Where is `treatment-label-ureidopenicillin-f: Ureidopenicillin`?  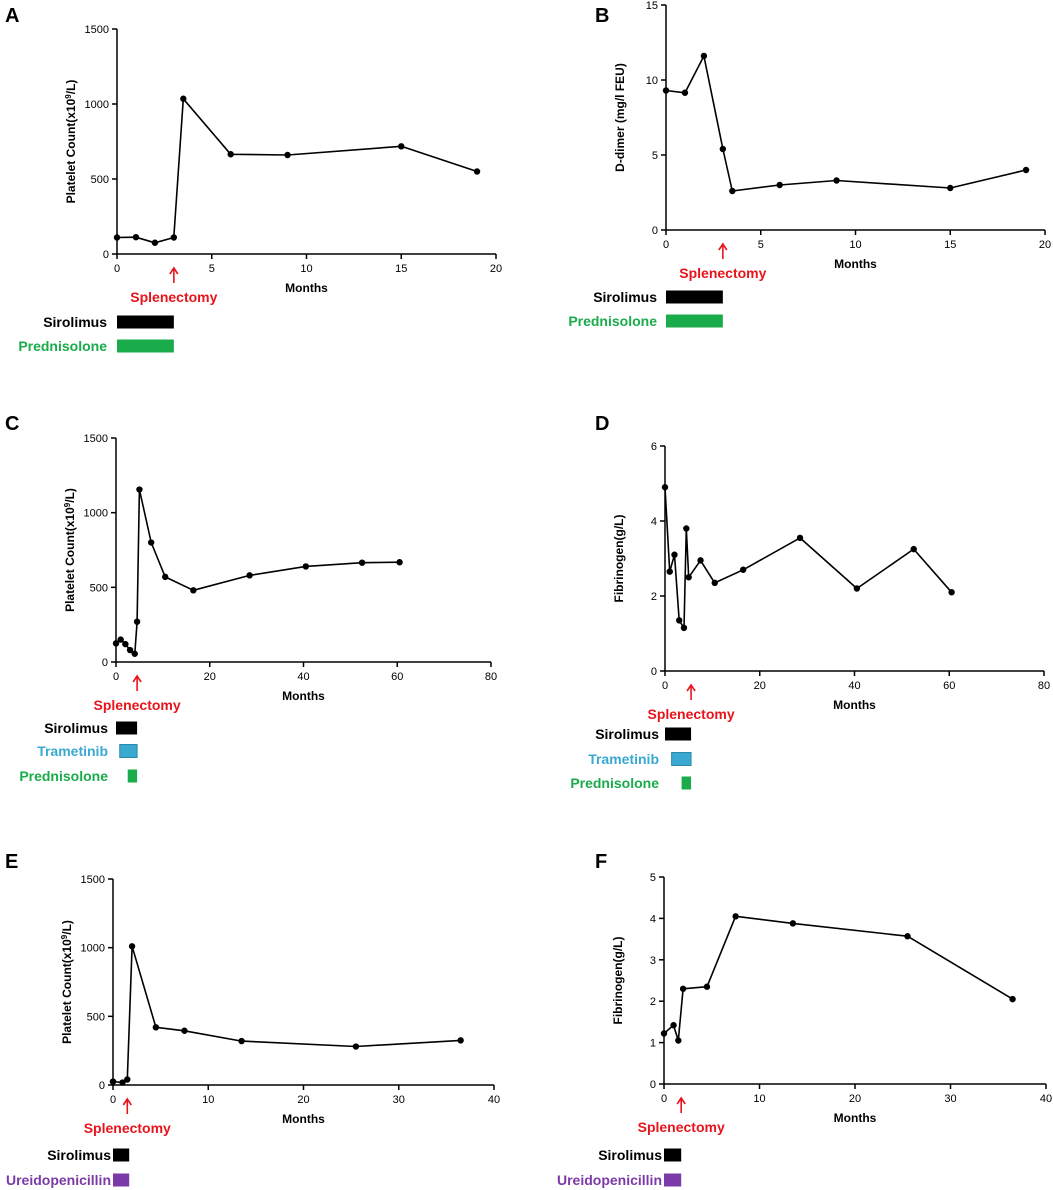 treatment-label-ureidopenicillin-f: Ureidopenicillin is located at coordinates (609, 1180).